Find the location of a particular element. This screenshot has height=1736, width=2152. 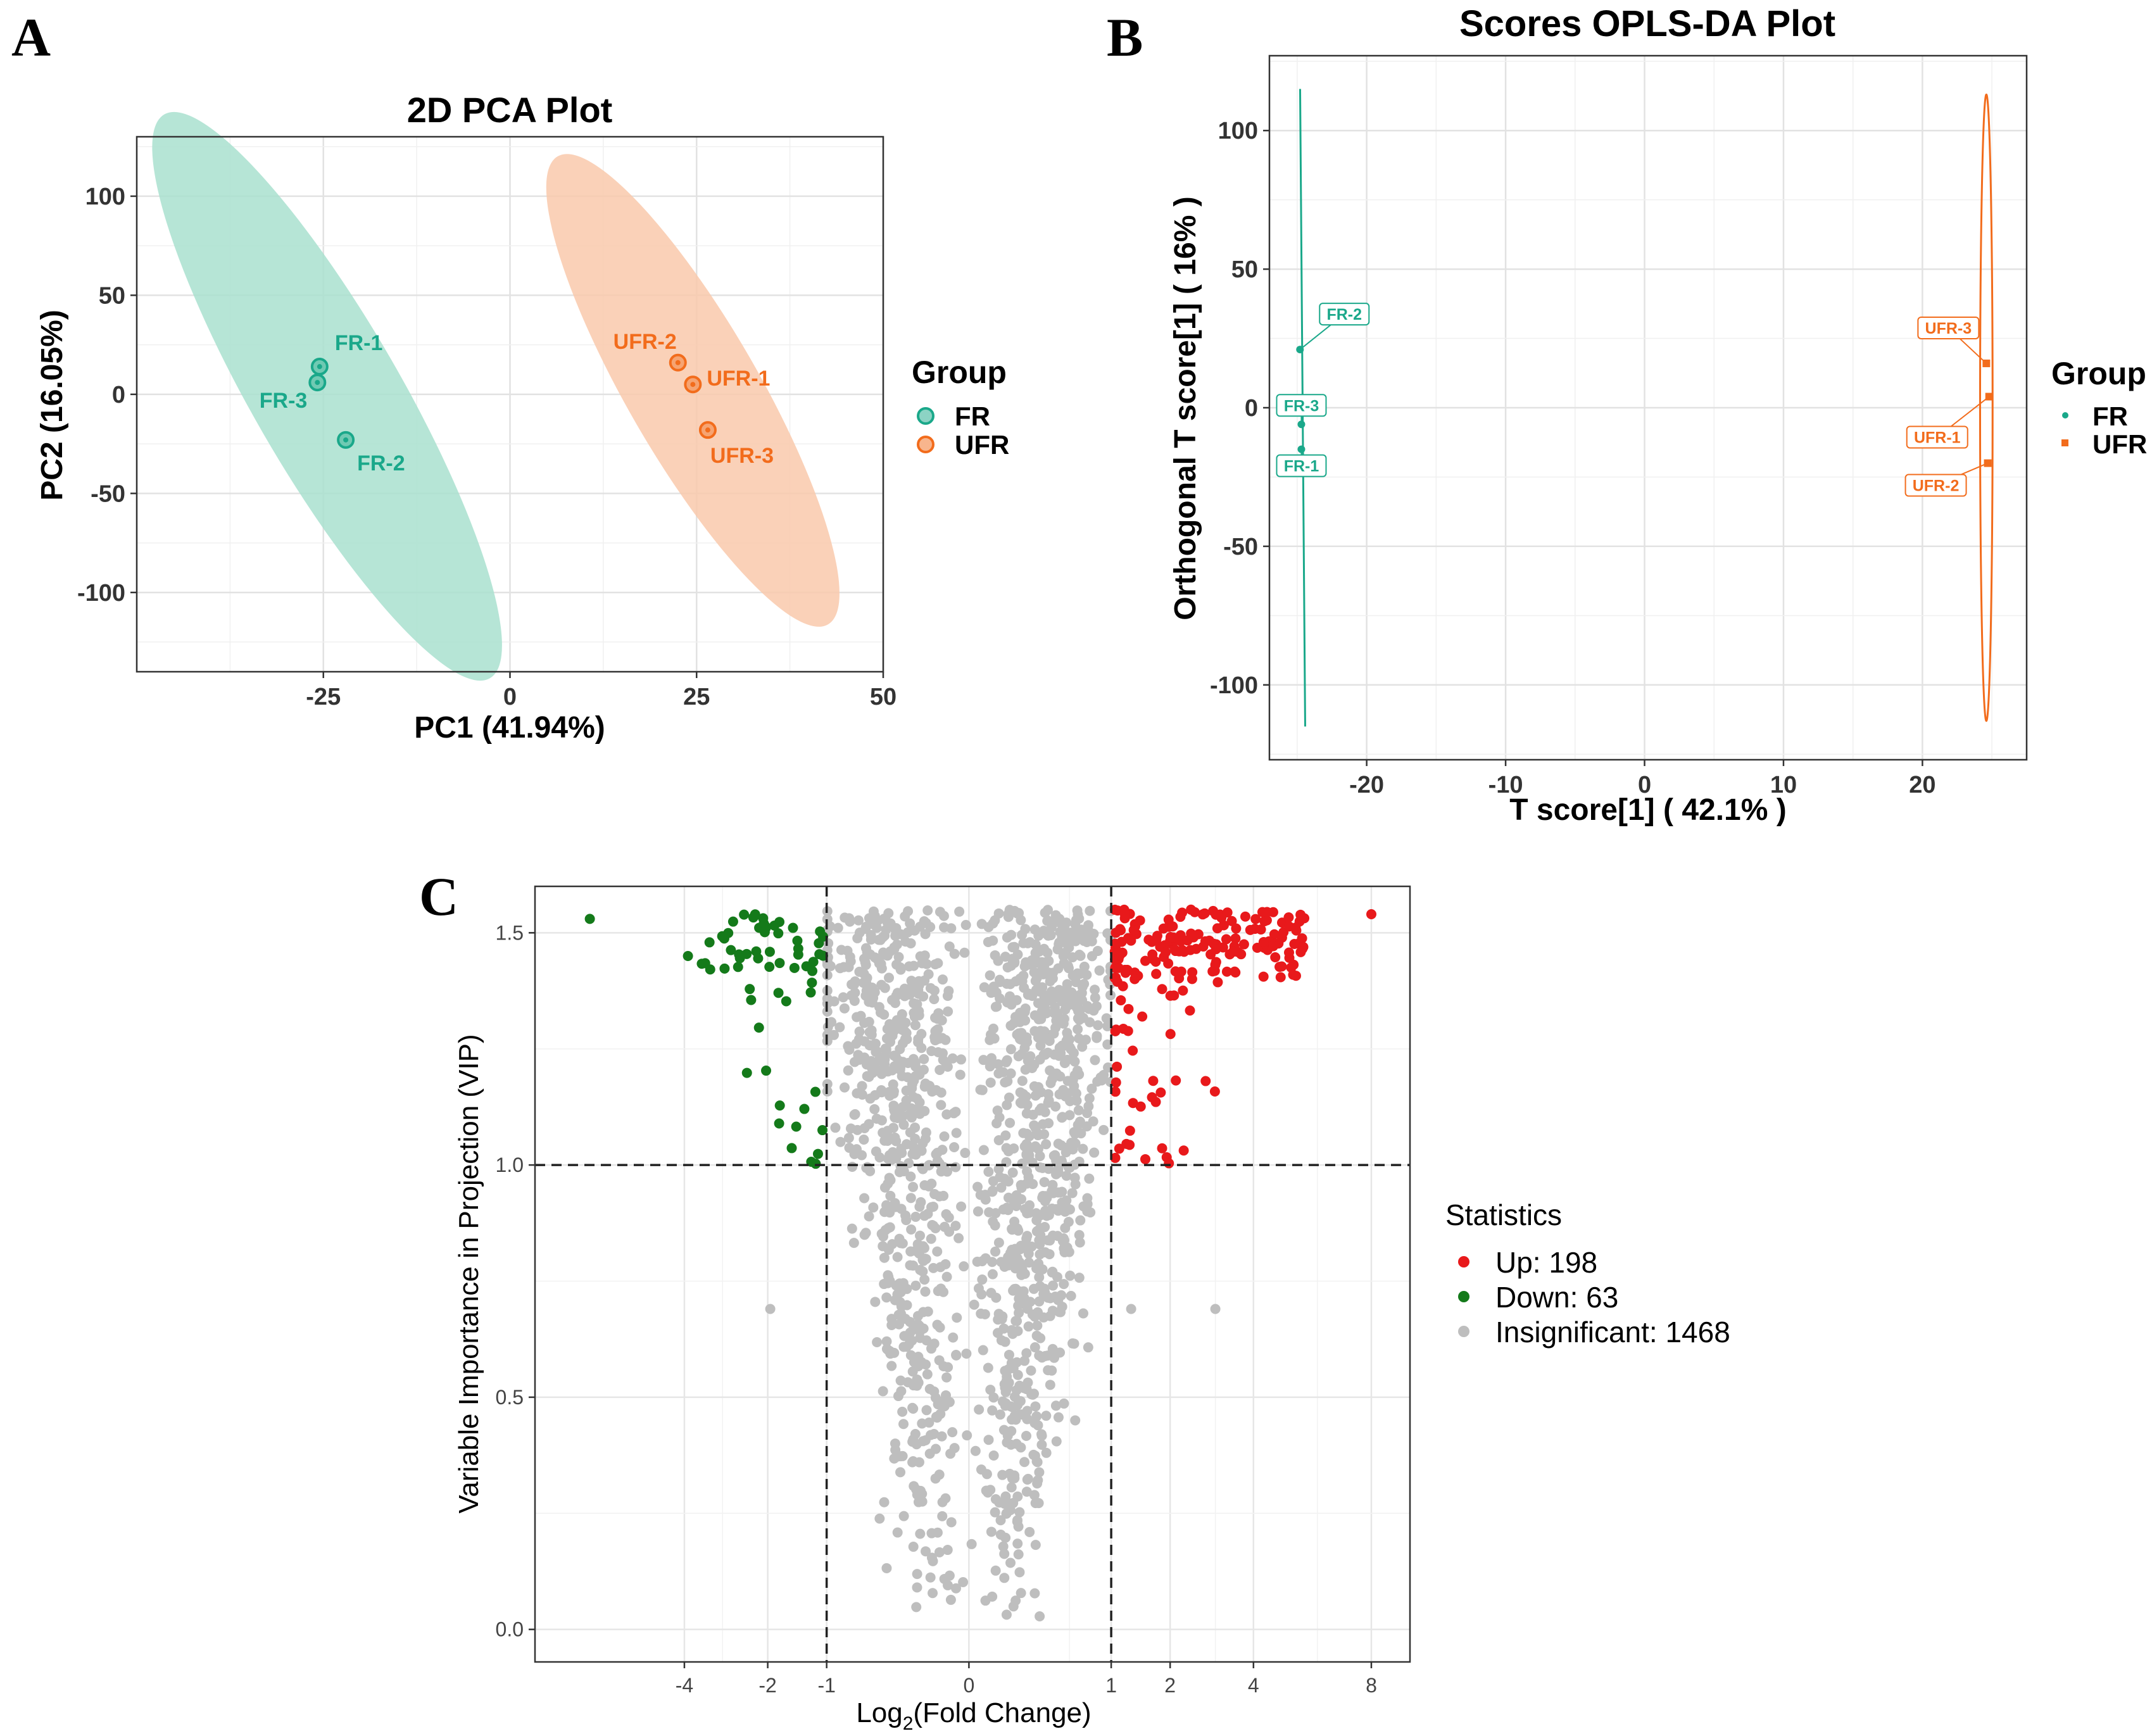

oplsda-title: Scores OPLS-DA Plot is located at coordinates (1647, 23).